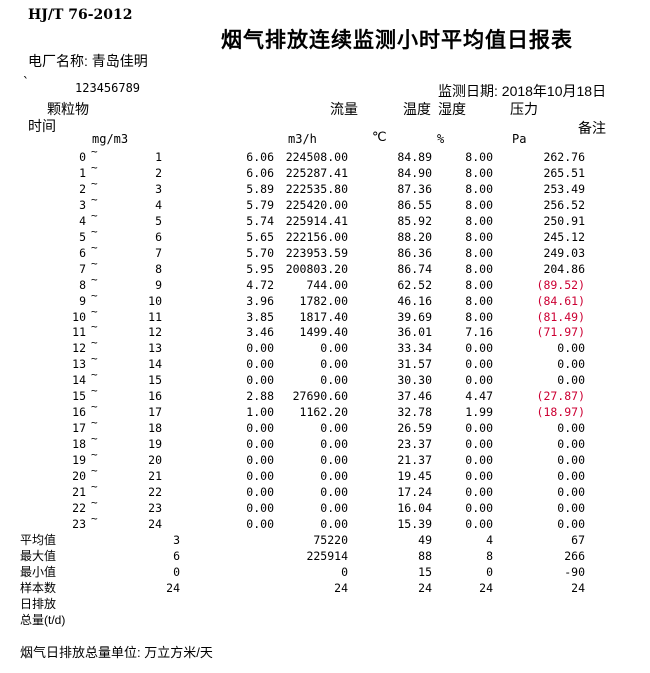  I want to click on cell-pressure: (84.61), so click(560, 300).